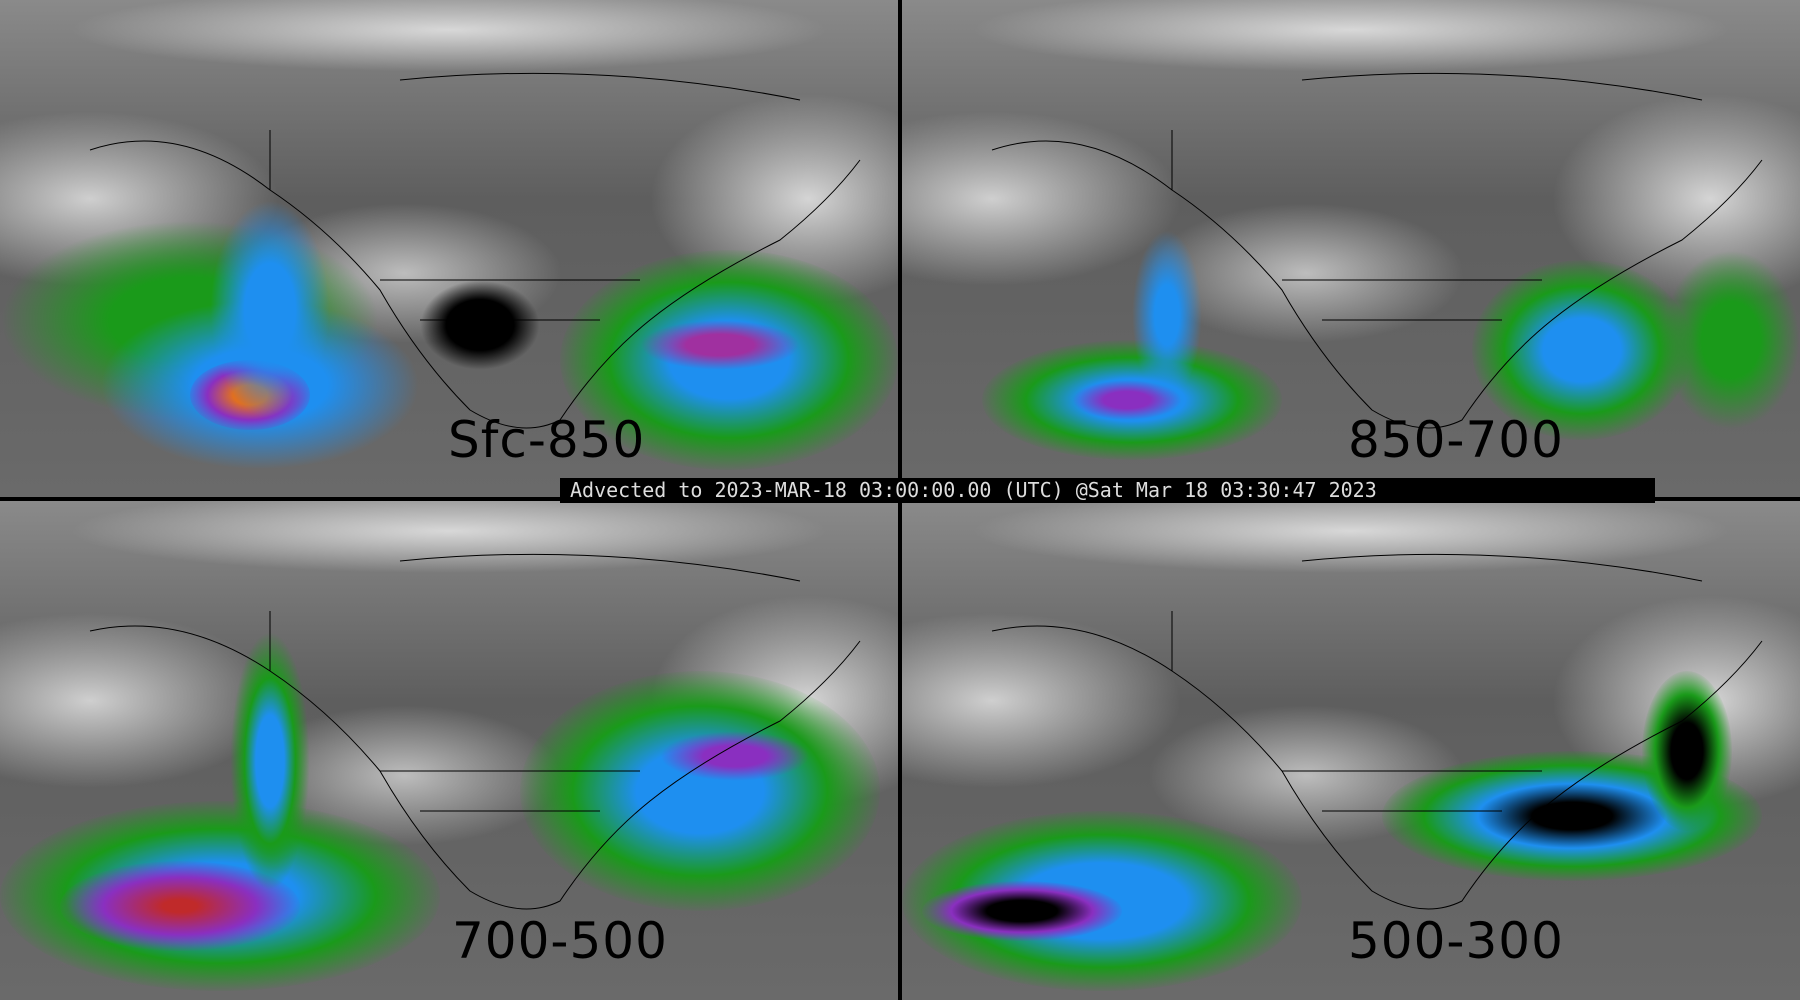 Image resolution: width=1800 pixels, height=1000 pixels. I want to click on layer-label: 500-300, so click(1456, 941).